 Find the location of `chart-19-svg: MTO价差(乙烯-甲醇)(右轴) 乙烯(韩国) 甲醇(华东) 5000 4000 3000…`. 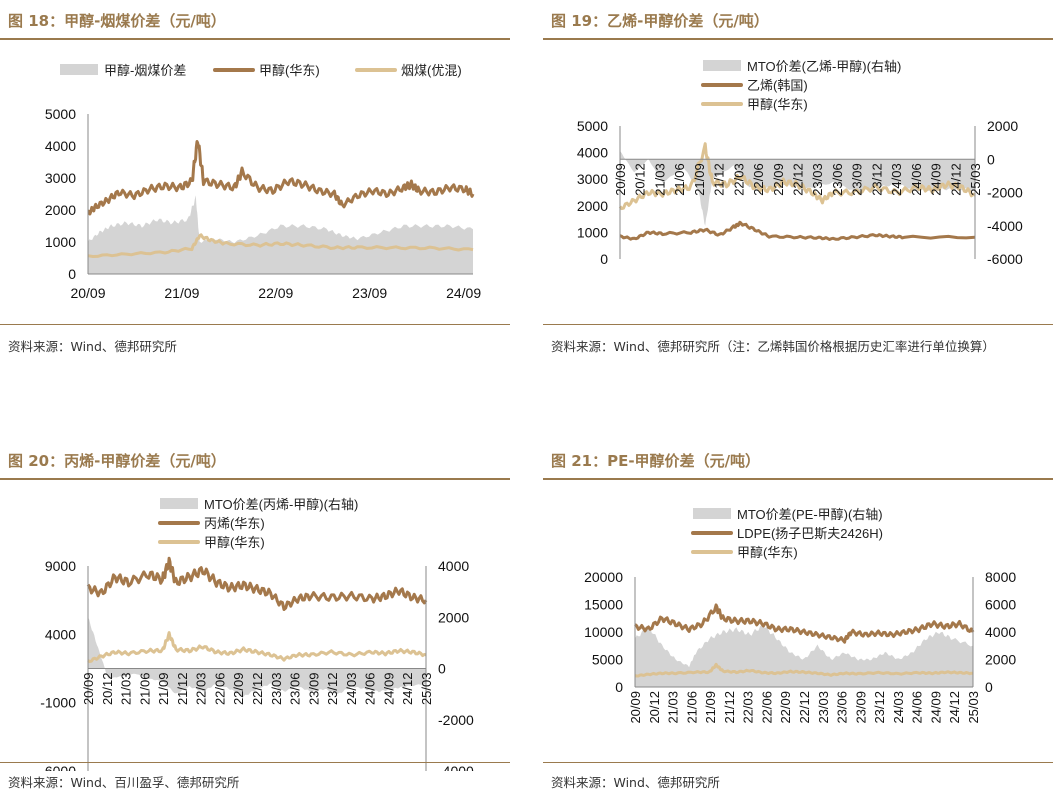

chart-19-svg: MTO价差(乙烯-甲醇)(右轴) 乙烯(韩国) 甲醇(华东) 5000 4000 3000… is located at coordinates (800, 163).